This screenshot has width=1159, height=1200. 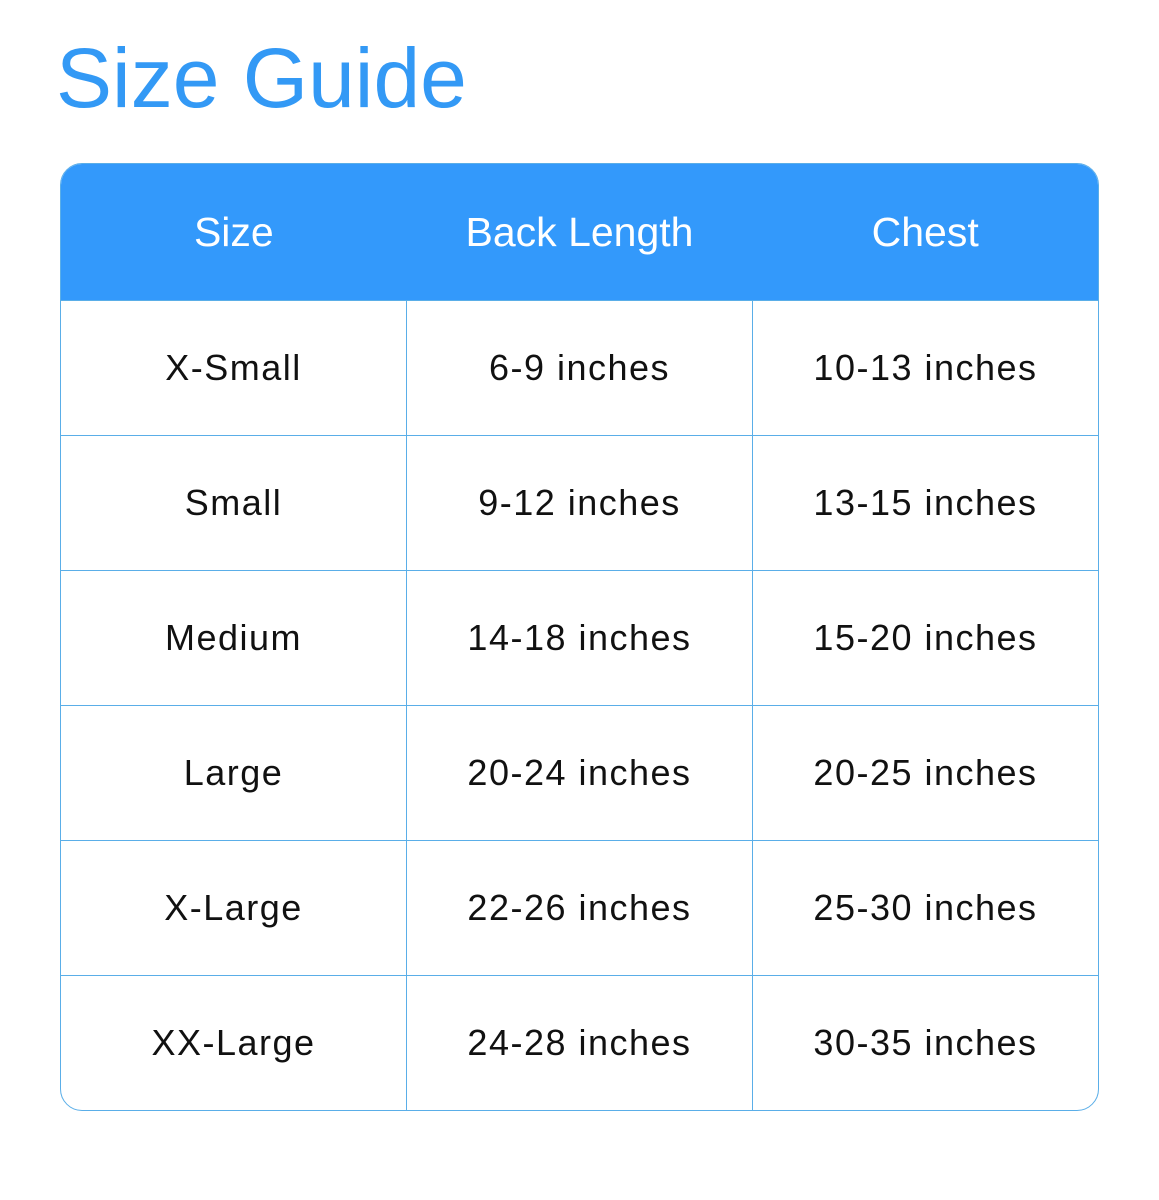 What do you see at coordinates (233, 367) in the screenshot?
I see `size-cell: X-Small` at bounding box center [233, 367].